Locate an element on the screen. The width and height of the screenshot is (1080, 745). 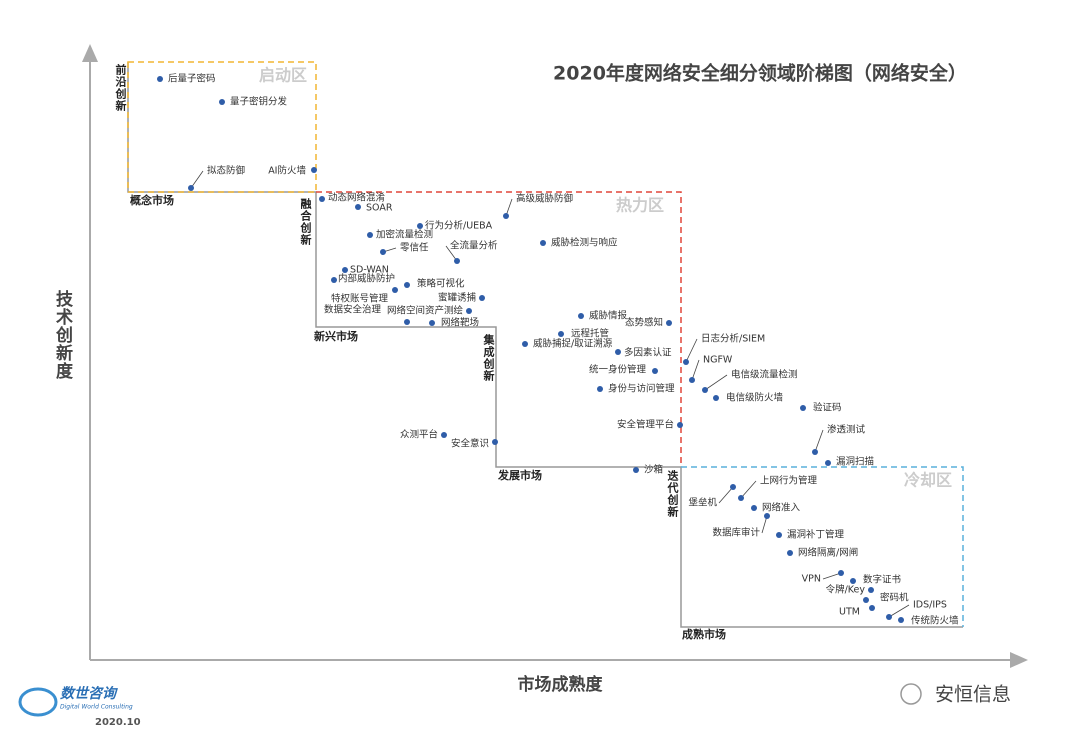
node-label: 动态网络混淆 is located at coordinates (357, 198).